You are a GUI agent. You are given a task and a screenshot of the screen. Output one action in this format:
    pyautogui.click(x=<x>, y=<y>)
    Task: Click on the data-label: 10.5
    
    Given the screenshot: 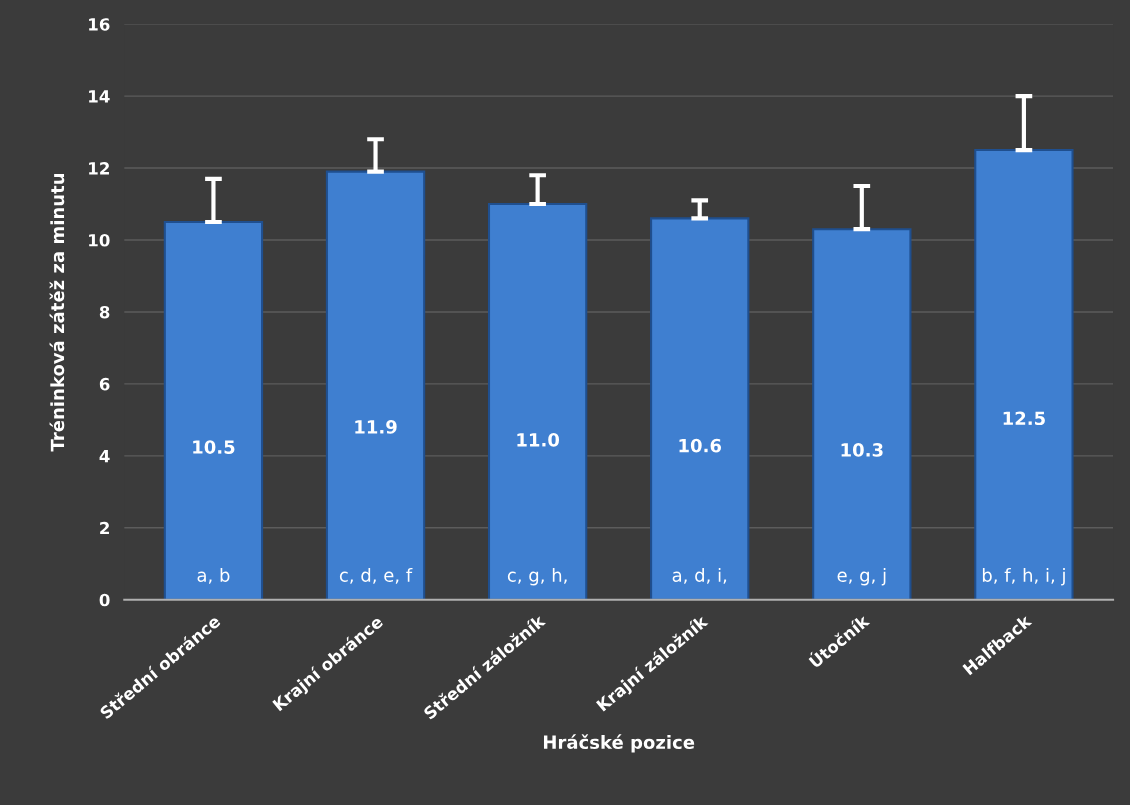 What is the action you would take?
    pyautogui.click(x=214, y=447)
    